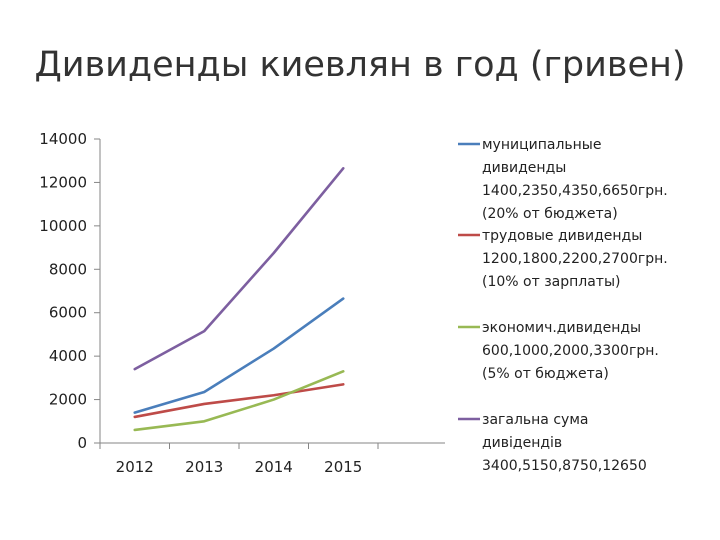  Describe the element at coordinates (82, 443) in the screenshot. I see `y-tick-label: 0` at that location.